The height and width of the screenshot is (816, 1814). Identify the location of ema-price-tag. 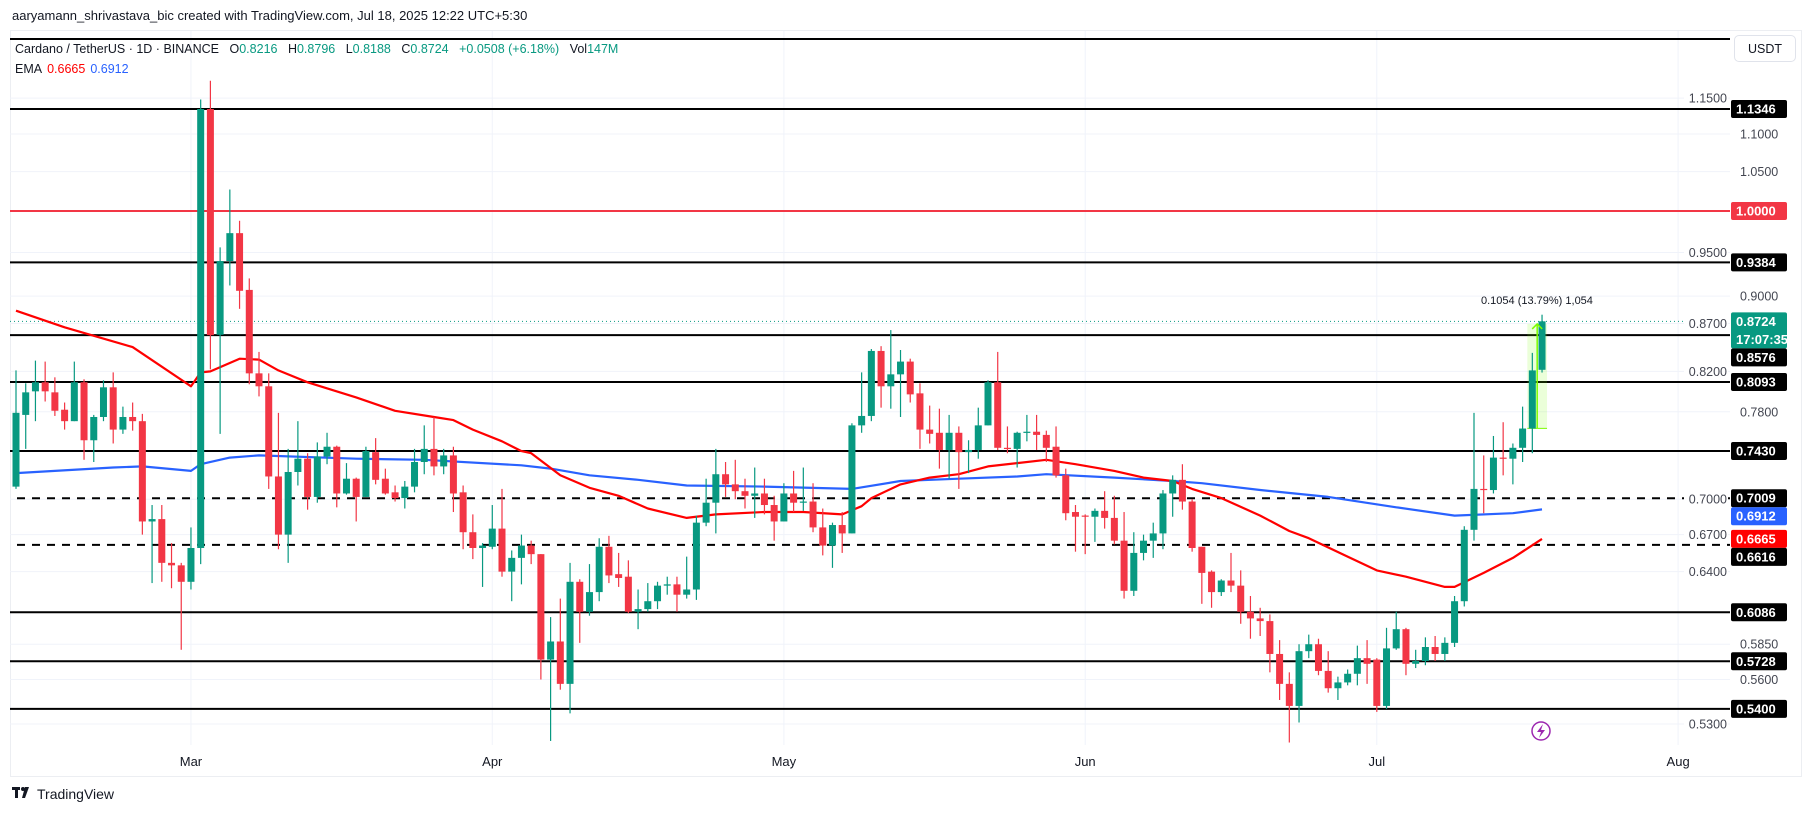
(1759, 516).